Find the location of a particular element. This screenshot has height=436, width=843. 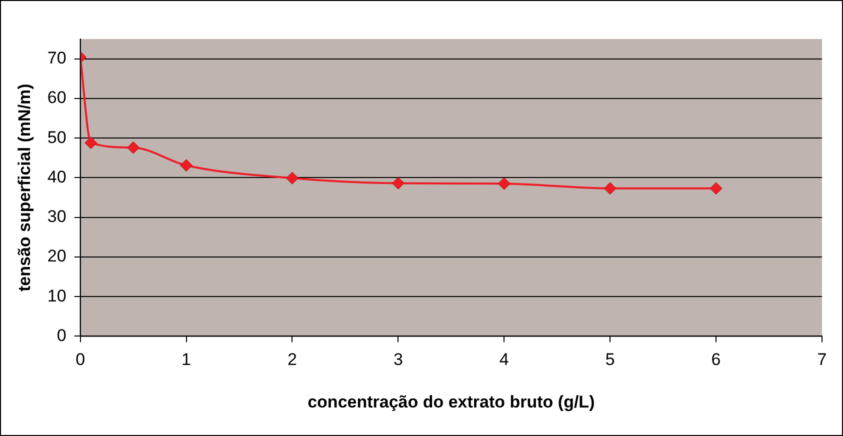

x-axis-title: concentração do extrato bruto (g/L) is located at coordinates (451, 402).